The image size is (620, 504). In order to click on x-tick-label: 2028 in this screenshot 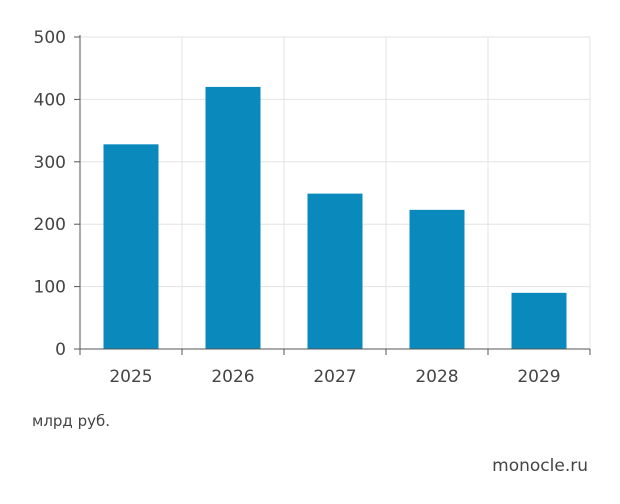, I will do `click(436, 377)`.